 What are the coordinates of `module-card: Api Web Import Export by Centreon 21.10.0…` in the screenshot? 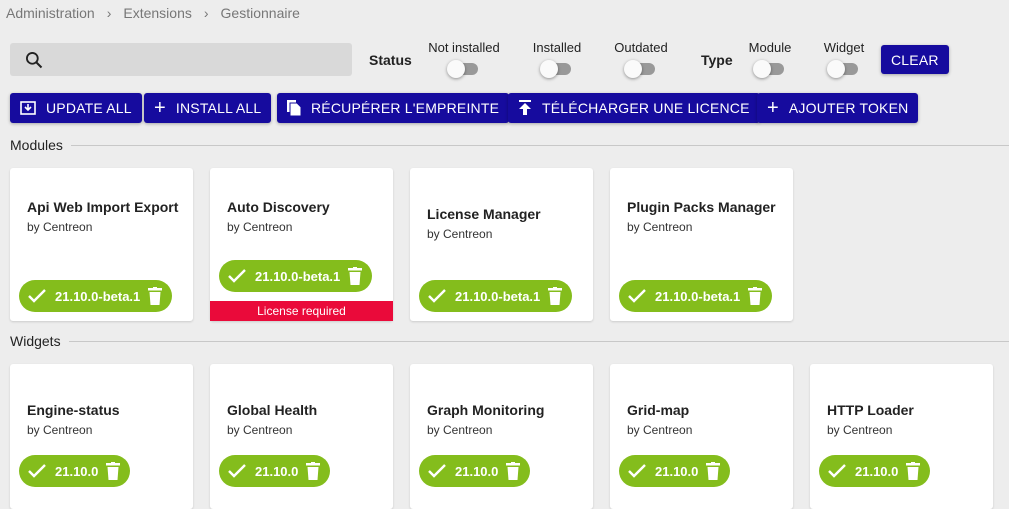 It's located at (101, 244).